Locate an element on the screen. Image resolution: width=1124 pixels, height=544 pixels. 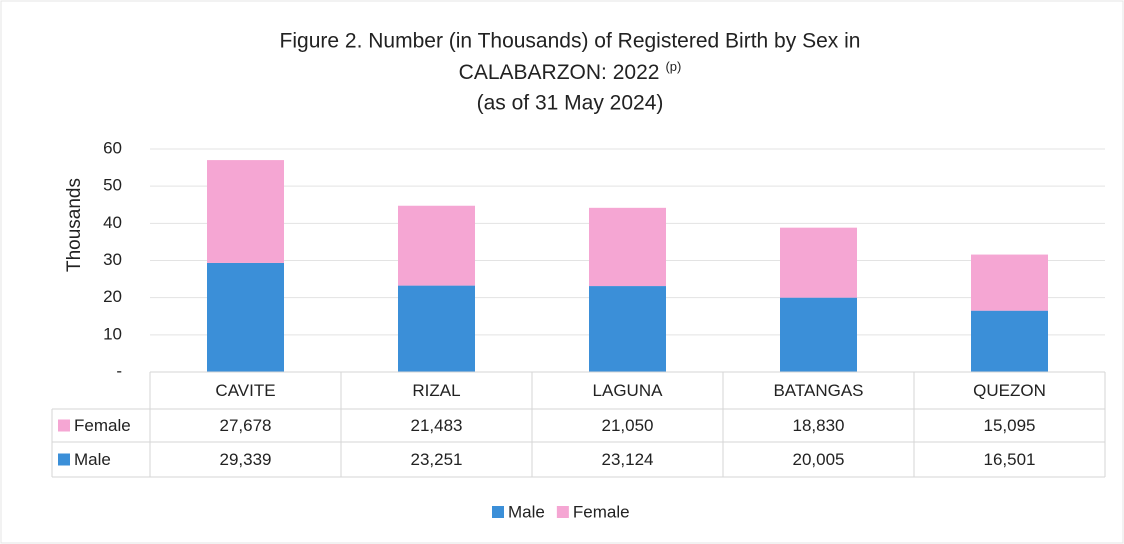
data-label: 18,830 is located at coordinates (819, 425).